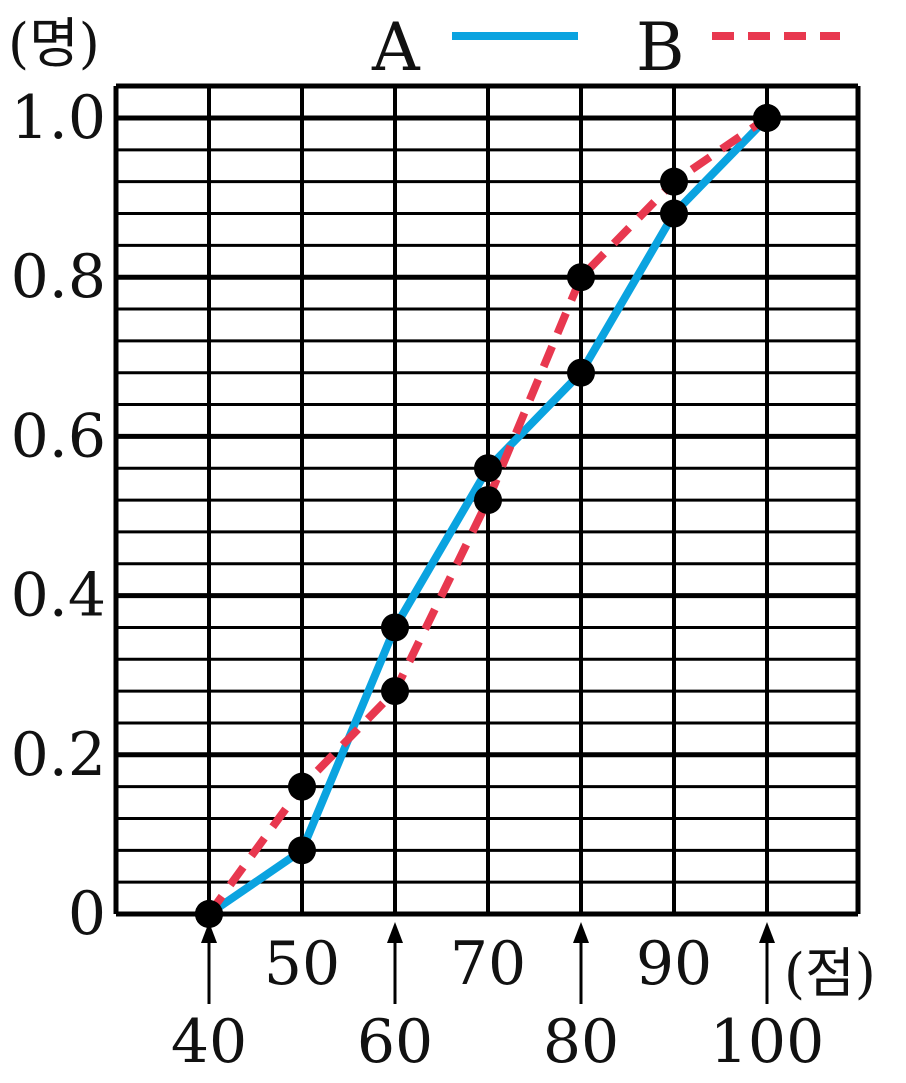  I want to click on legend-label-A: A, so click(396, 47).